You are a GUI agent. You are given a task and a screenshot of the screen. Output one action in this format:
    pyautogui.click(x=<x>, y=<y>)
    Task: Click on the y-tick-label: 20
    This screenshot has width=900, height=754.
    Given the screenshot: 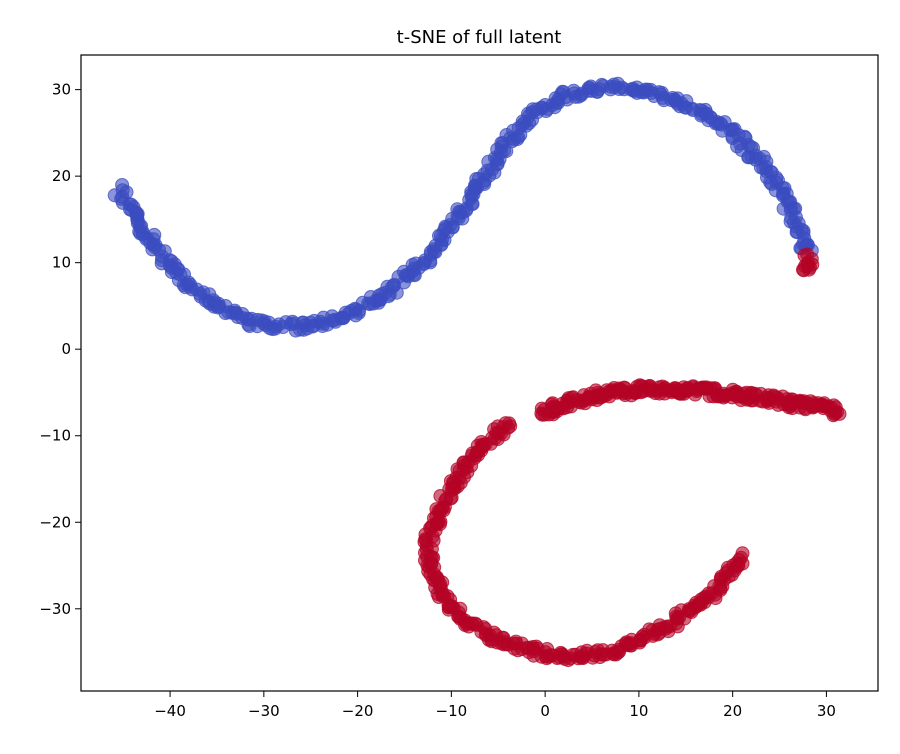 What is the action you would take?
    pyautogui.click(x=61, y=176)
    